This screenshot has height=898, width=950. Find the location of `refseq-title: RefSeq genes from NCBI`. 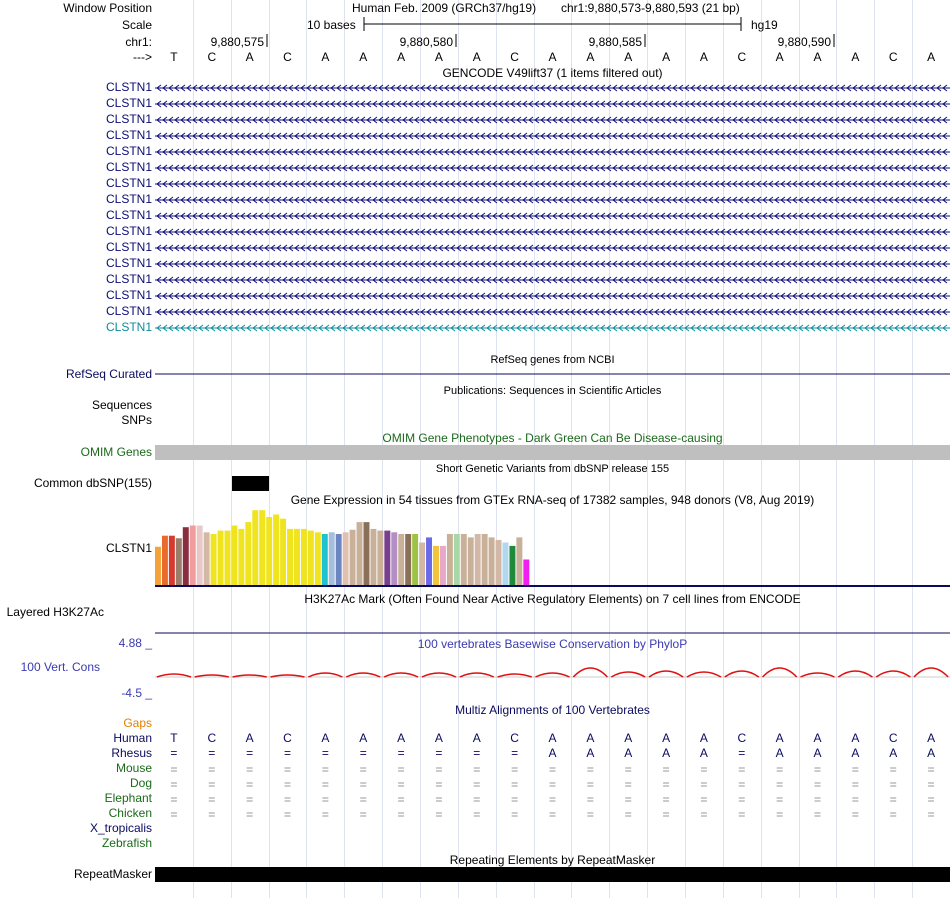

refseq-title: RefSeq genes from NCBI is located at coordinates (552, 360).